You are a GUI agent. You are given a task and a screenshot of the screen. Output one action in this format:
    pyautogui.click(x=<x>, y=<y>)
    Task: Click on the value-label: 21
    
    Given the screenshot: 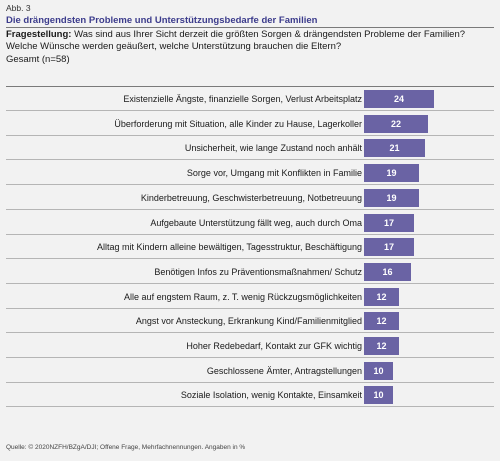 What is the action you would take?
    pyautogui.click(x=394, y=148)
    